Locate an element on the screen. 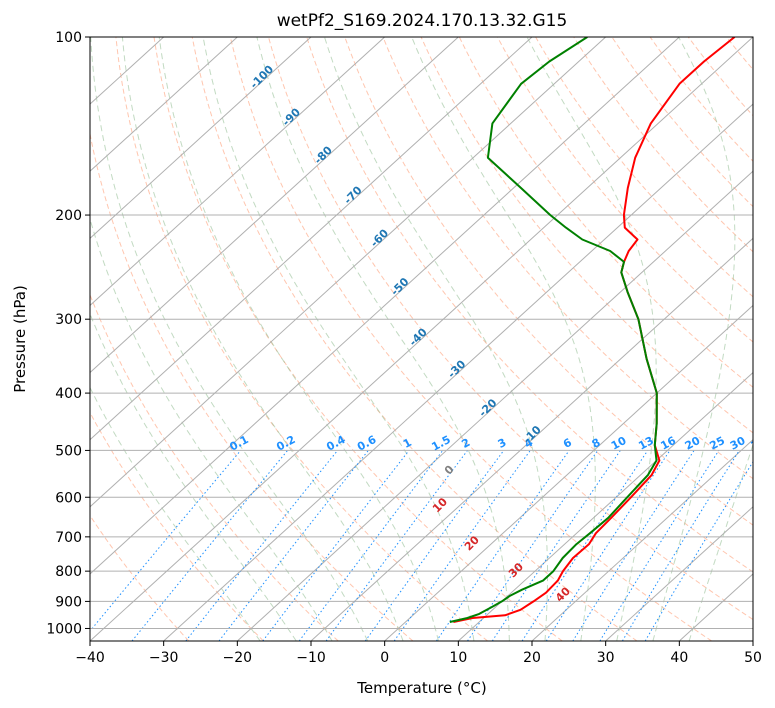 The height and width of the screenshot is (708, 775). moist-adiabat-label: 0 is located at coordinates (449, 470).